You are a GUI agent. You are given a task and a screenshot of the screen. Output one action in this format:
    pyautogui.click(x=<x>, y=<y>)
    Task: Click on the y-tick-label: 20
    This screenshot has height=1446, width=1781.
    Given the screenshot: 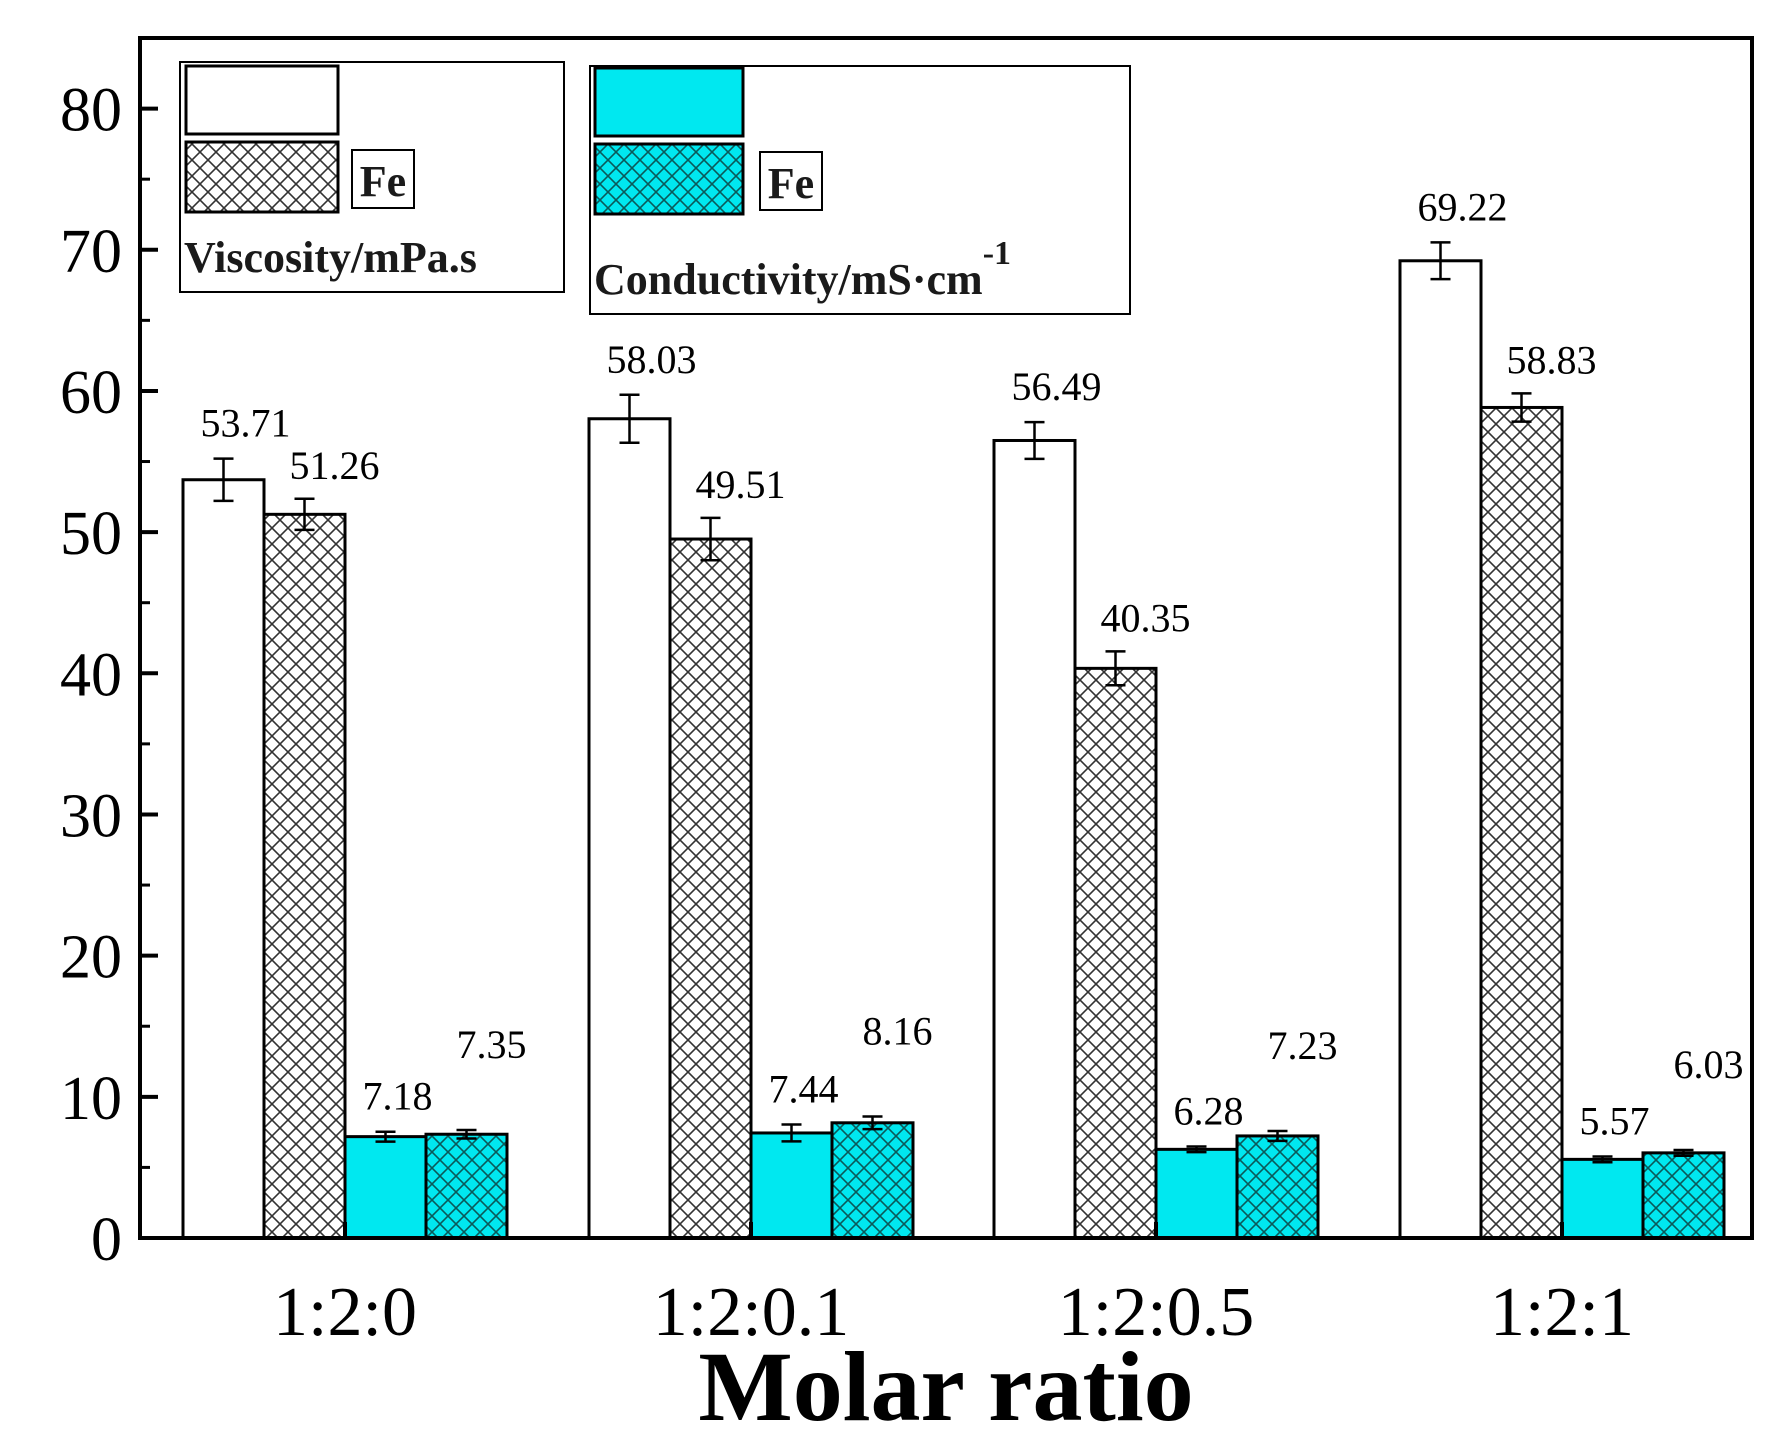 What is the action you would take?
    pyautogui.click(x=91, y=958)
    